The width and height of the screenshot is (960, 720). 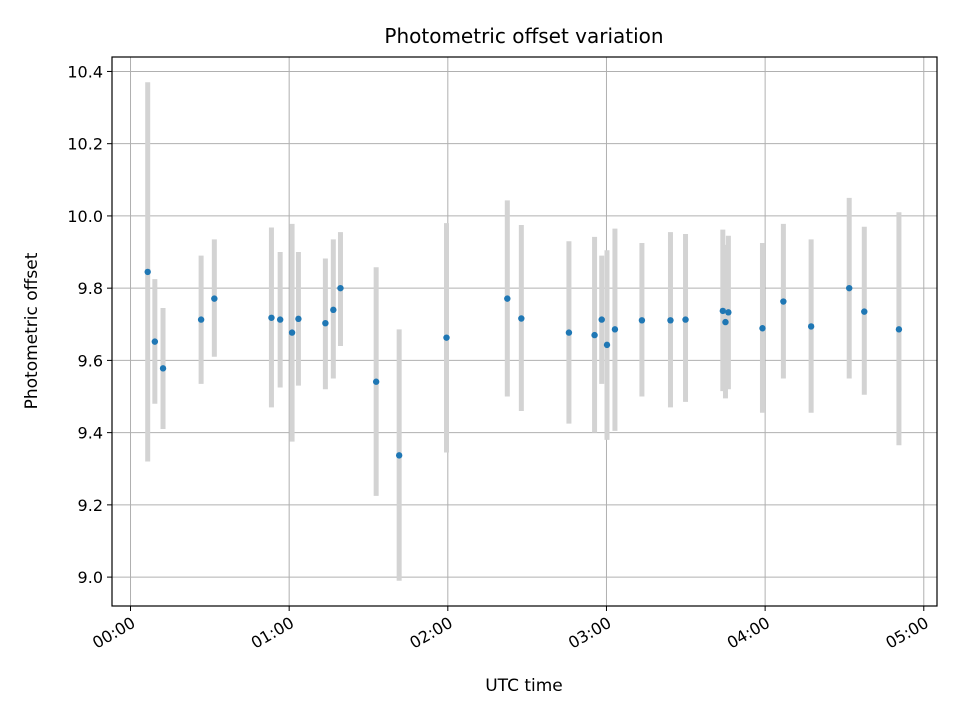 I want to click on y-tick-label: 9.8, so click(x=90, y=288).